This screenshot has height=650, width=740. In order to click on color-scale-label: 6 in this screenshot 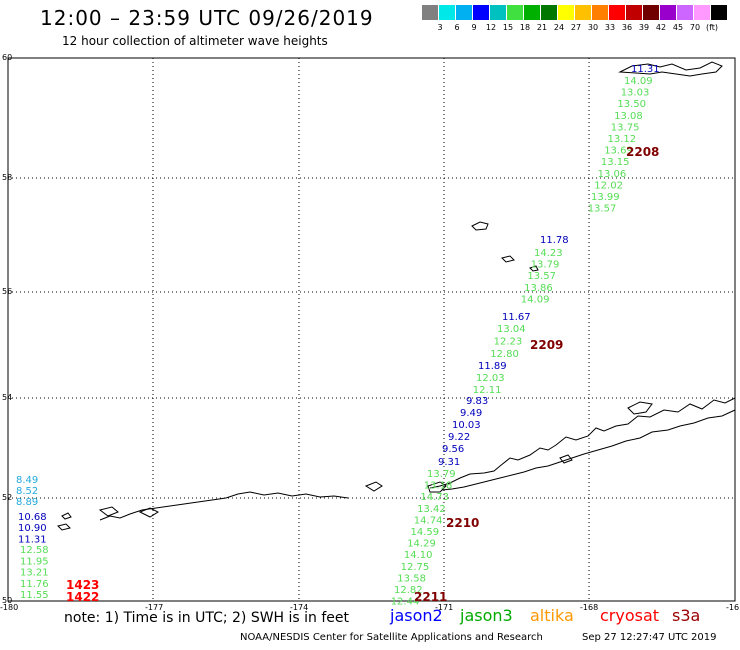, I will do `click(457, 27)`.